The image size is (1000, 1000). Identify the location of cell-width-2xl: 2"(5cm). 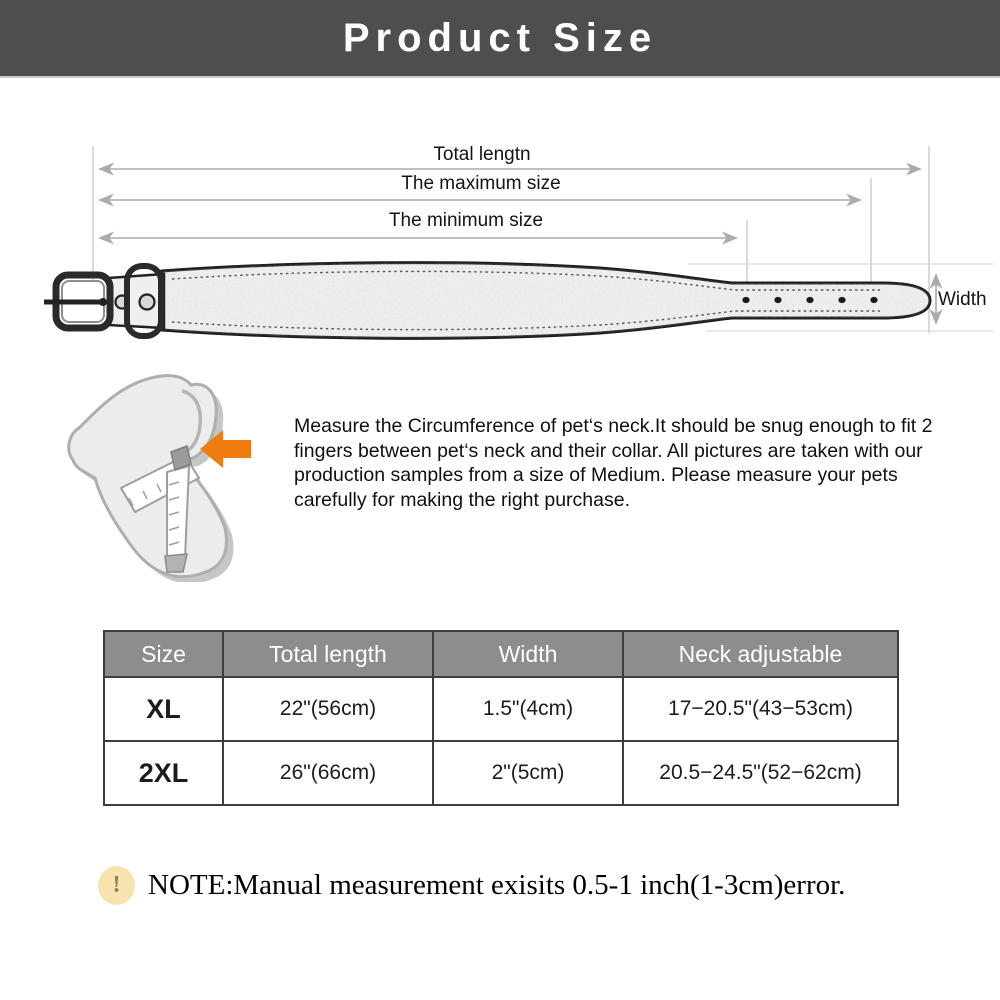
(528, 773).